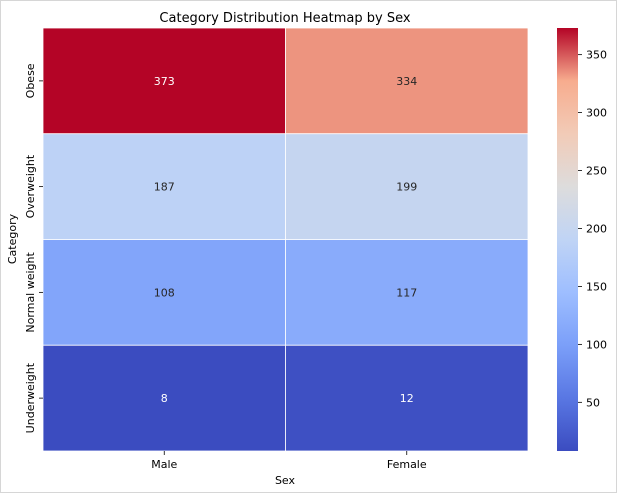  Describe the element at coordinates (289, 461) in the screenshot. I see `x-axis-ticks: Male Female` at that location.